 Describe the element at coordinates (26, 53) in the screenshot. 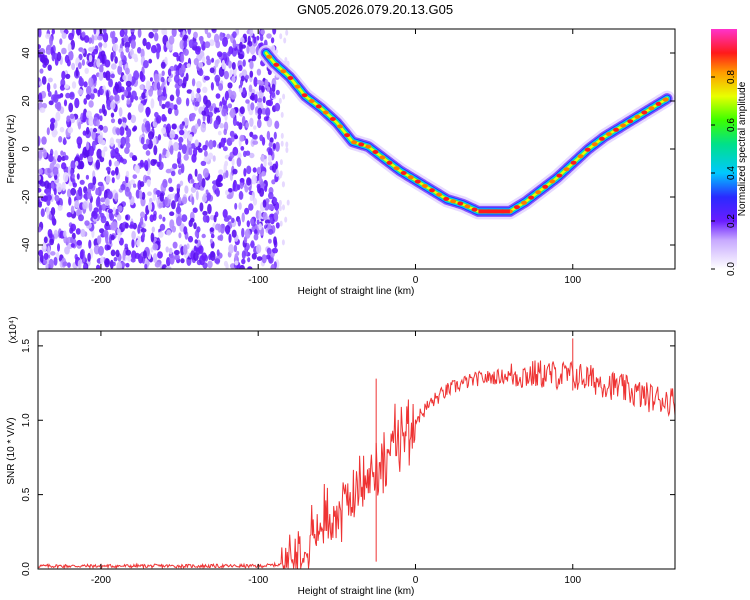

I see `y-tick-label: 40` at that location.